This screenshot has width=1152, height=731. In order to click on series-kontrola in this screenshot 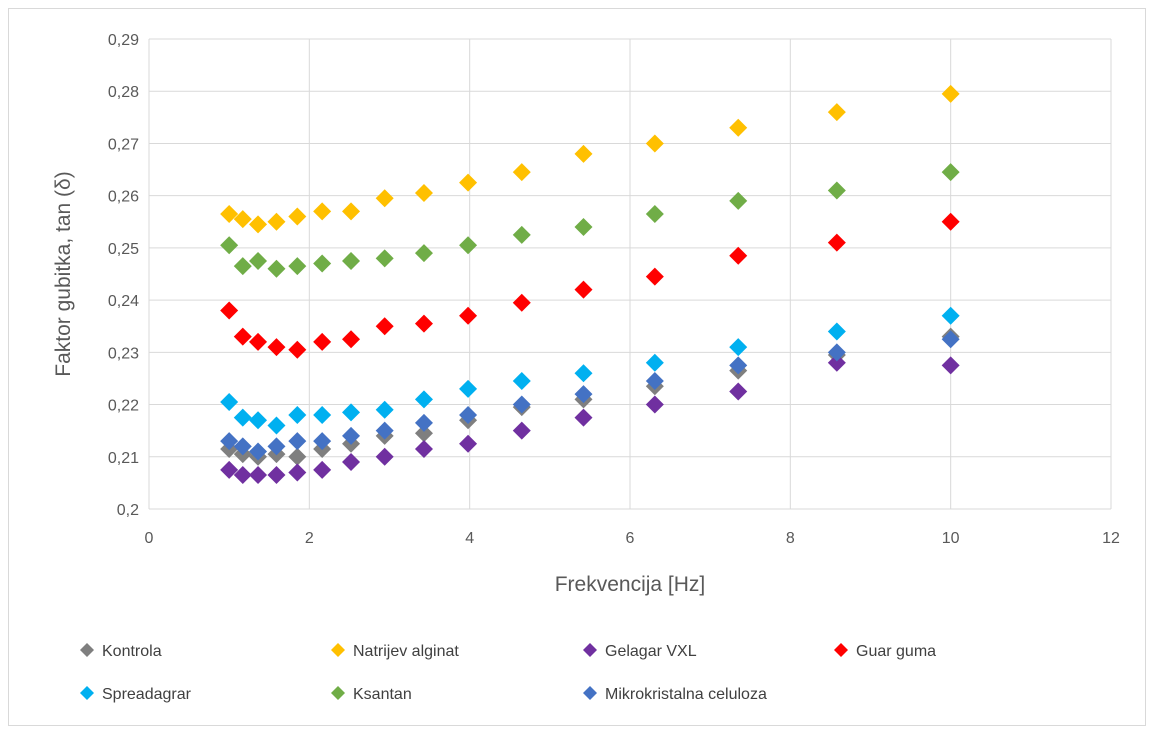, I will do `click(590, 396)`.